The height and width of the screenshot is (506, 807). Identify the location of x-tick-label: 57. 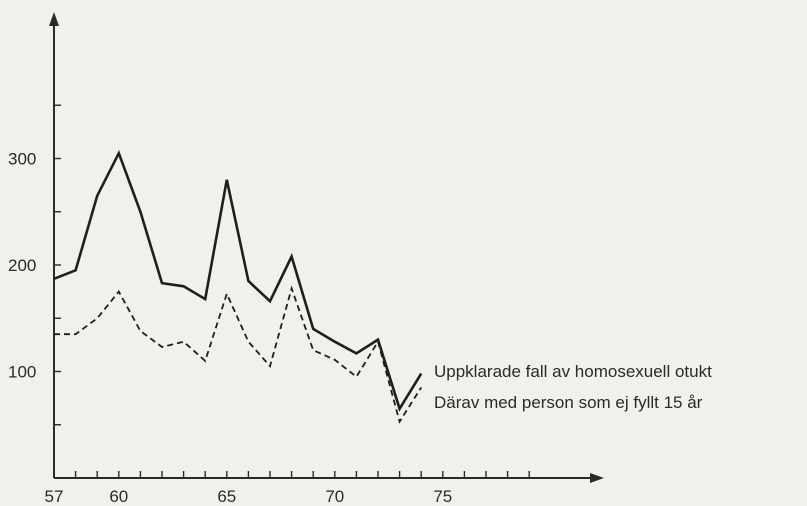
(54, 496).